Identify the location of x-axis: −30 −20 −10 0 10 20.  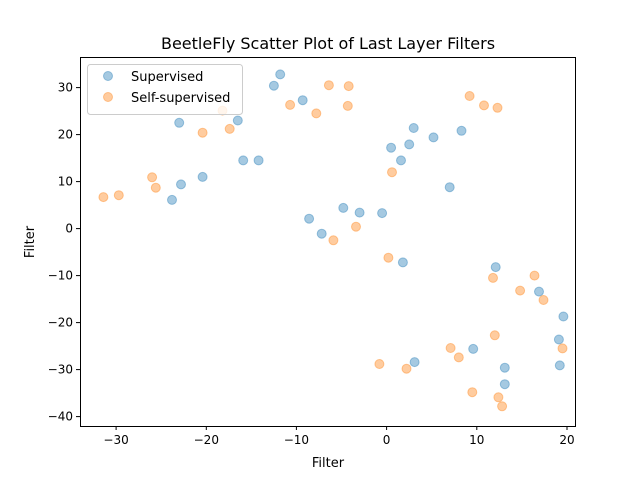
(339, 436).